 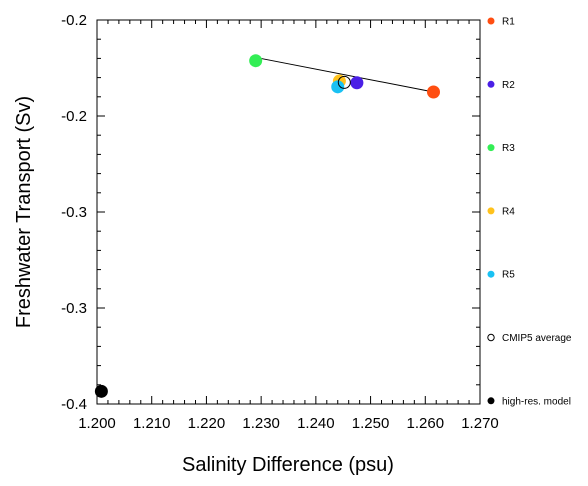 I want to click on x-tick-label: 1.250, so click(x=371, y=423).